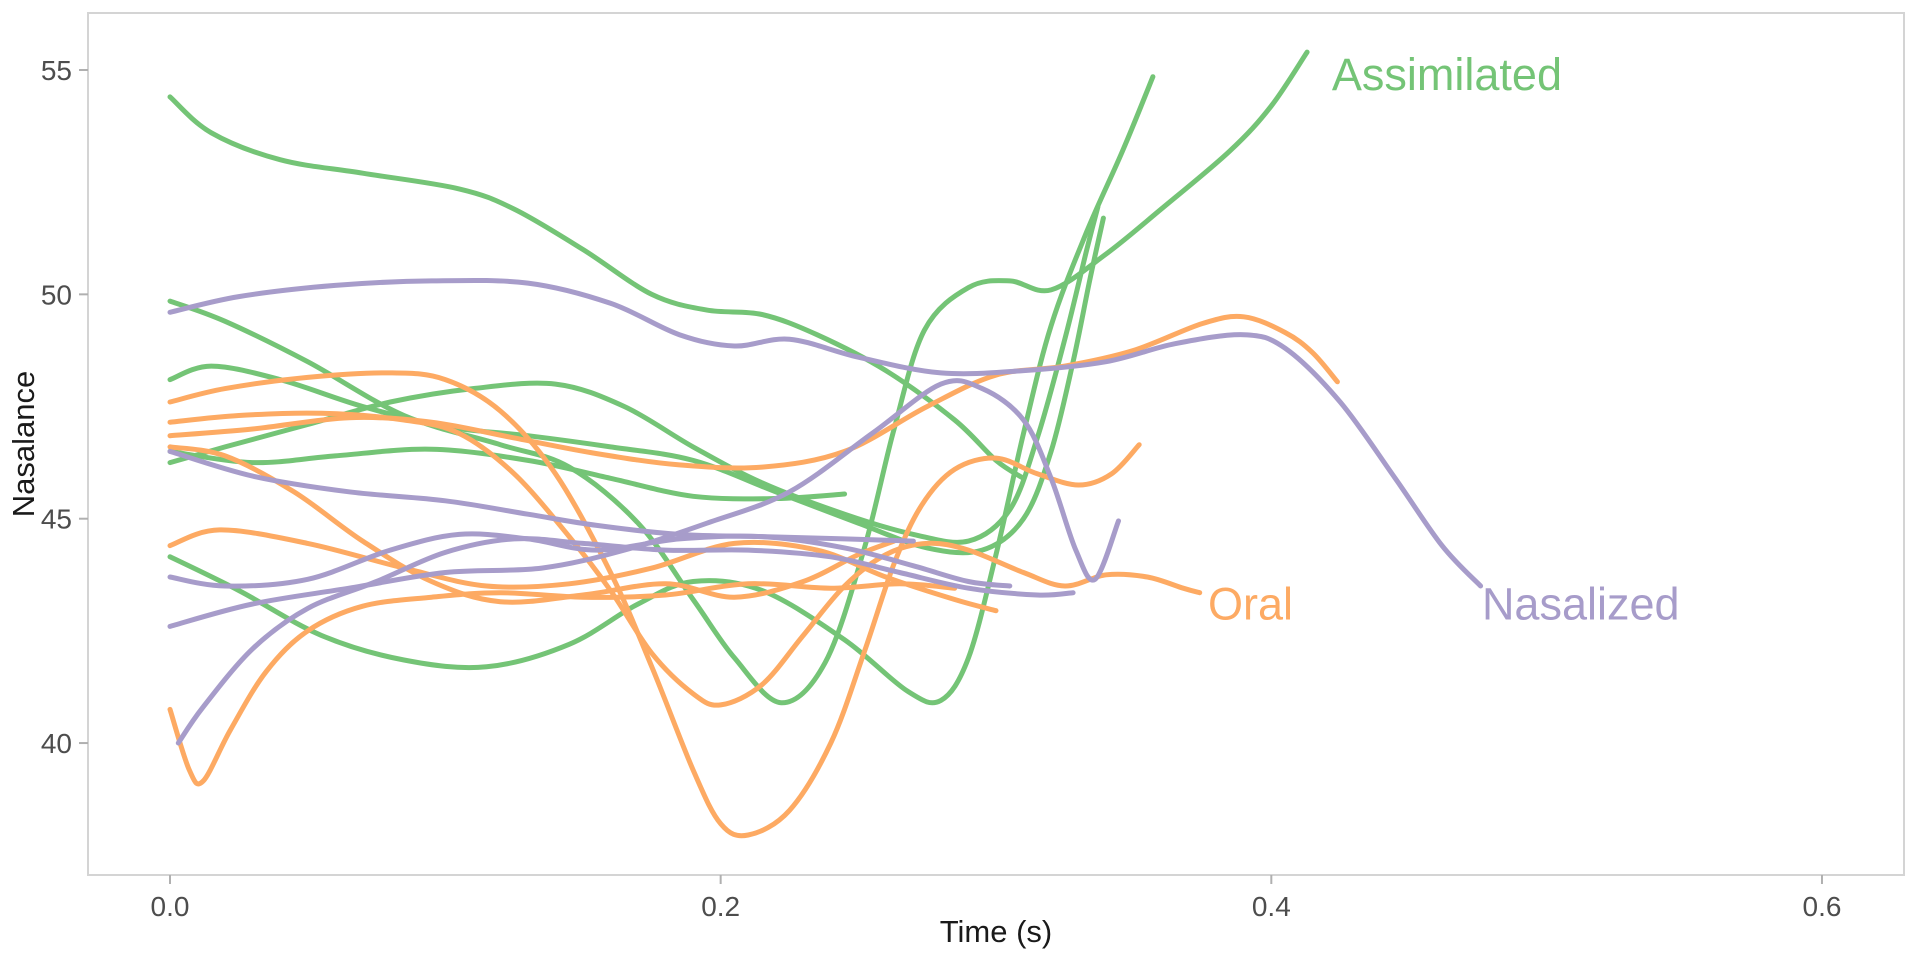 Image resolution: width=1920 pixels, height=960 pixels. I want to click on annotation-nasalized: Nasalized, so click(1581, 604).